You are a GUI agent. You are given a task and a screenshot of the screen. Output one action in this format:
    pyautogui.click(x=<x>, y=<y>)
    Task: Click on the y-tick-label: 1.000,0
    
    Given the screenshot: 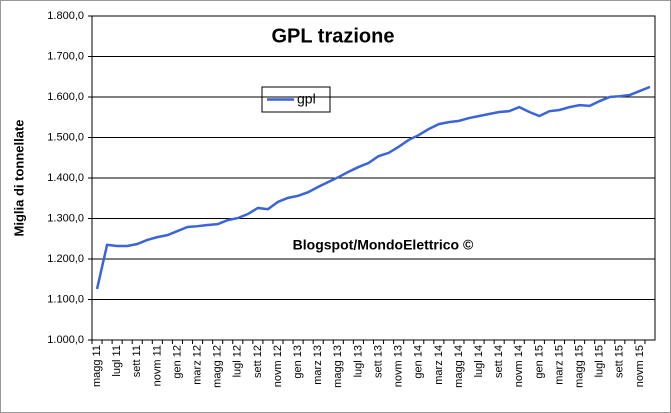 What is the action you would take?
    pyautogui.click(x=65, y=340)
    